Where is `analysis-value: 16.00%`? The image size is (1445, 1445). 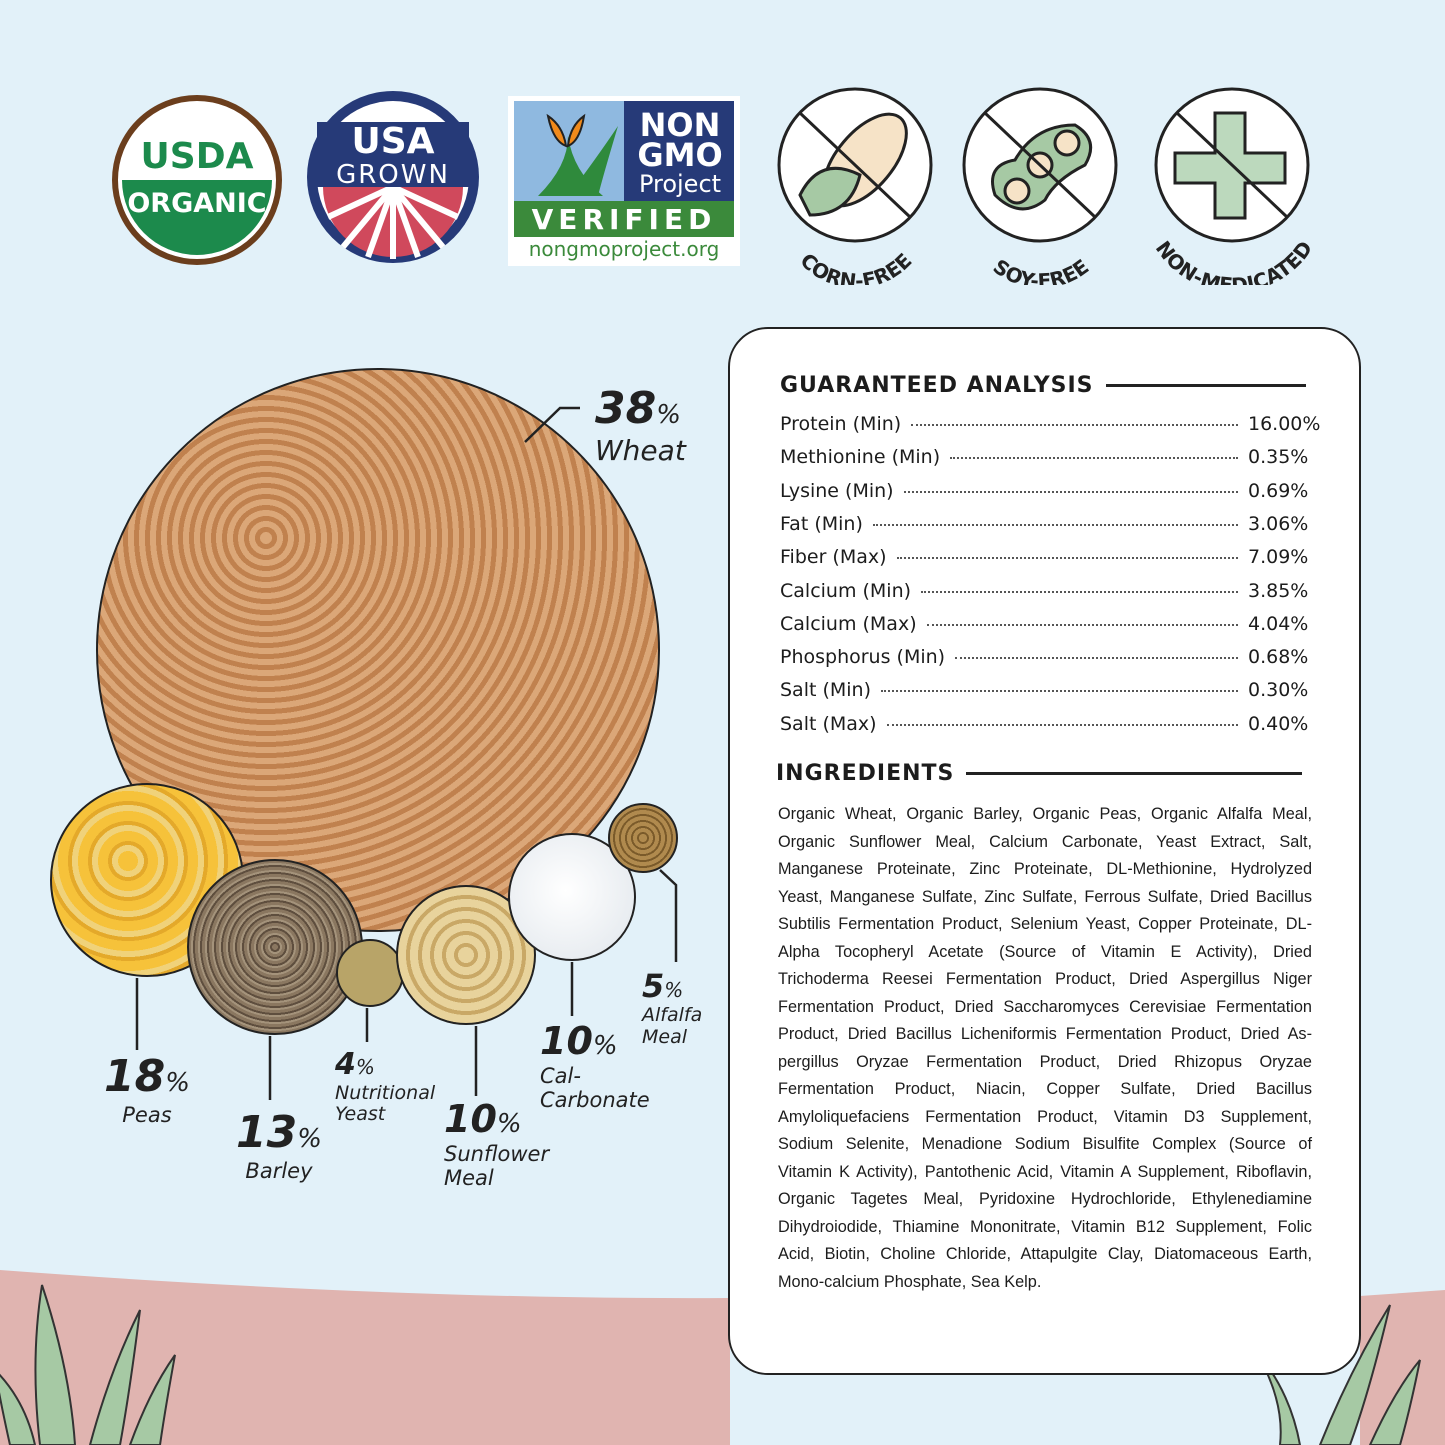
analysis-value: 16.00% is located at coordinates (1284, 424).